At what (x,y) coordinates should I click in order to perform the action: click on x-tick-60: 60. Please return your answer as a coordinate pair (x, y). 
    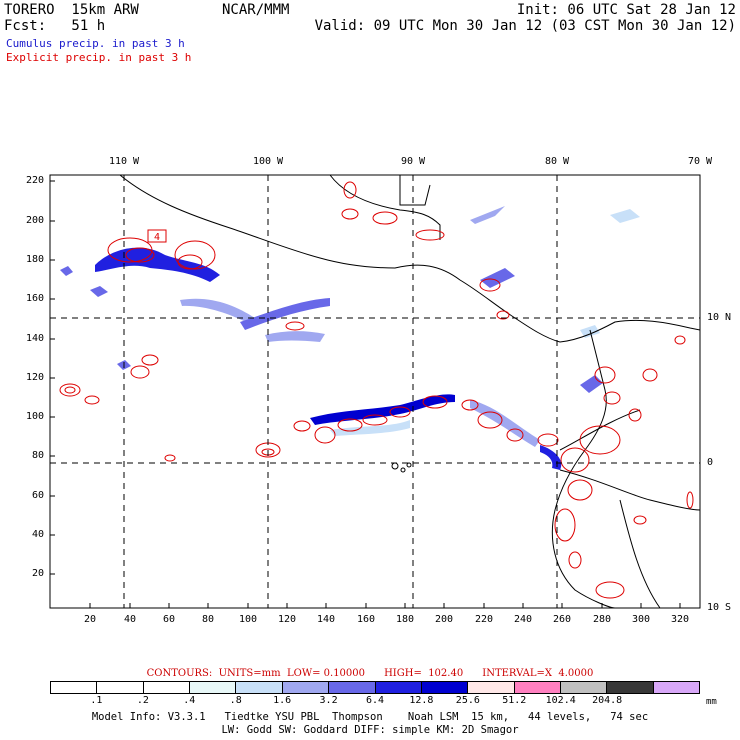
    Looking at the image, I should click on (169, 619).